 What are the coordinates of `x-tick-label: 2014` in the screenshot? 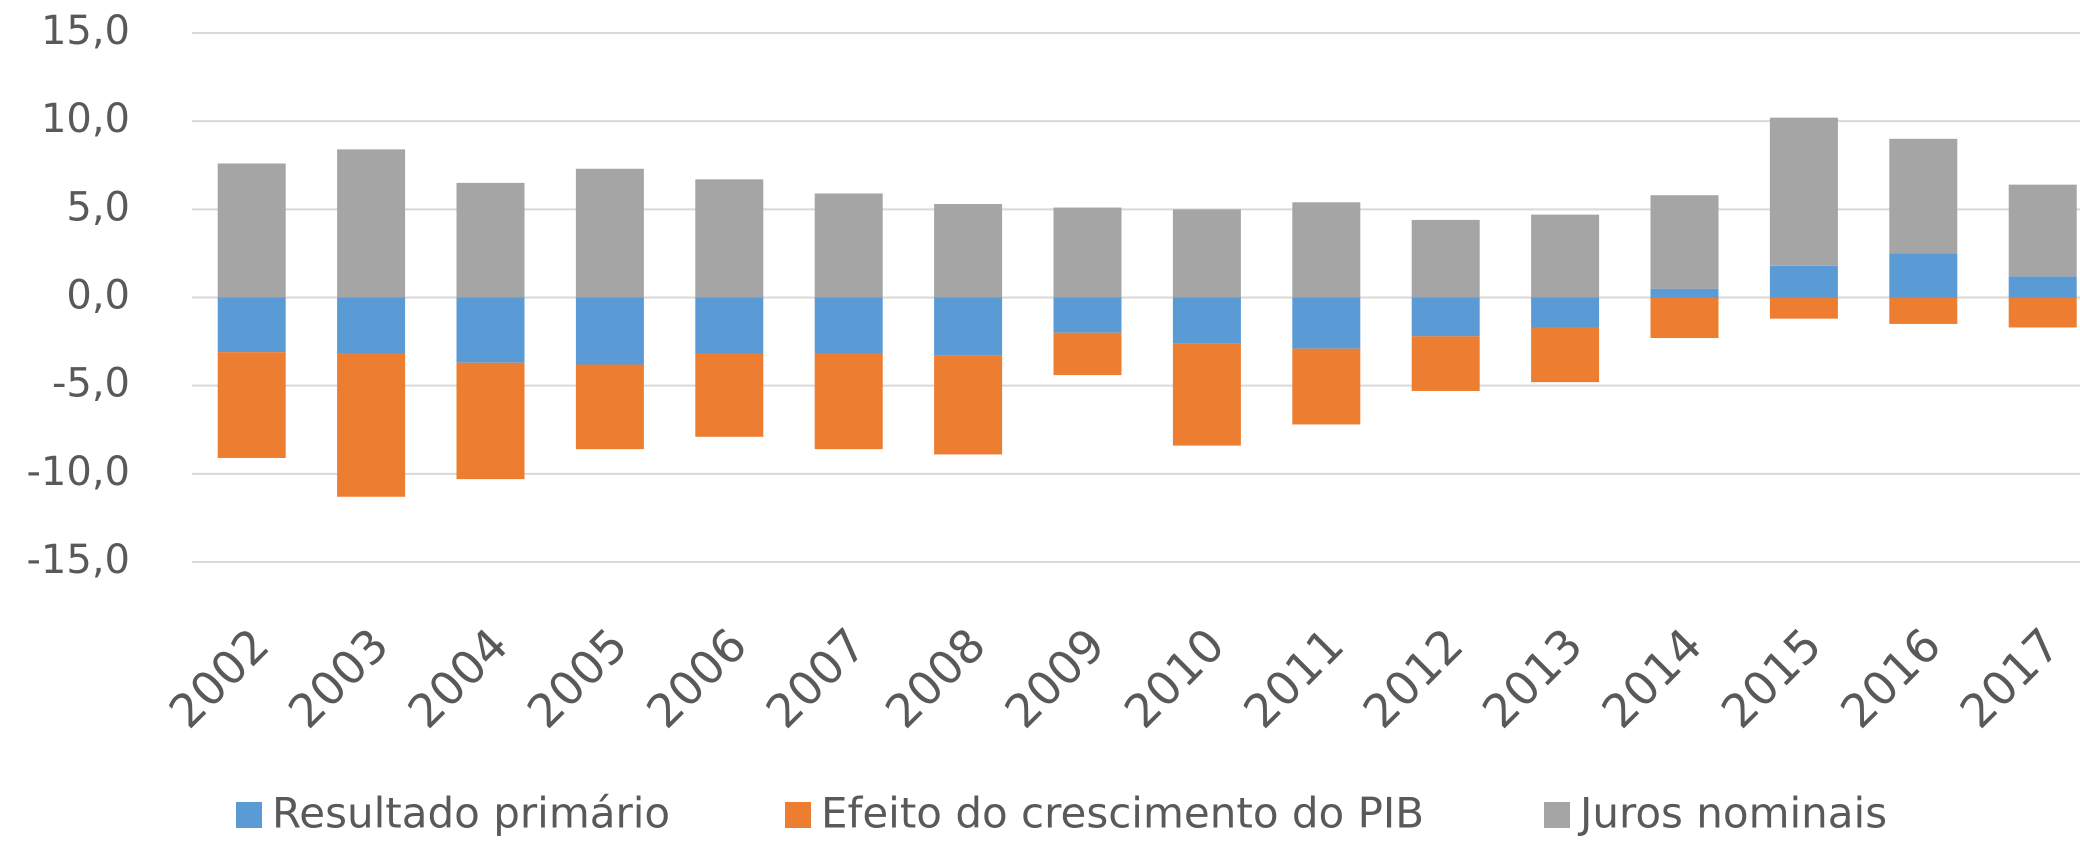 It's located at (1651, 678).